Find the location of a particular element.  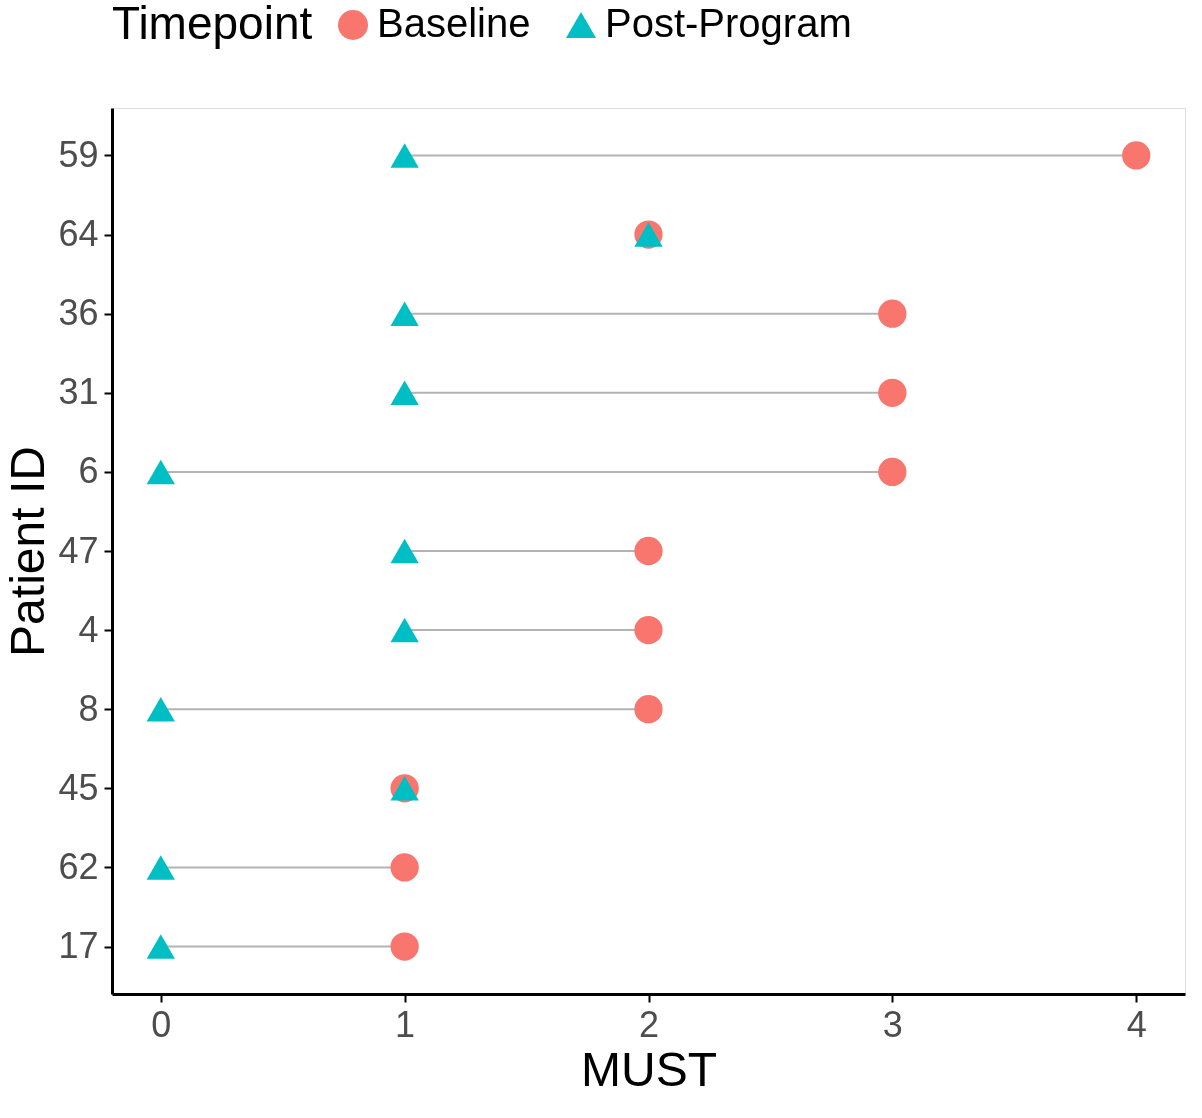

legend-title: Timepoint is located at coordinates (212, 24).